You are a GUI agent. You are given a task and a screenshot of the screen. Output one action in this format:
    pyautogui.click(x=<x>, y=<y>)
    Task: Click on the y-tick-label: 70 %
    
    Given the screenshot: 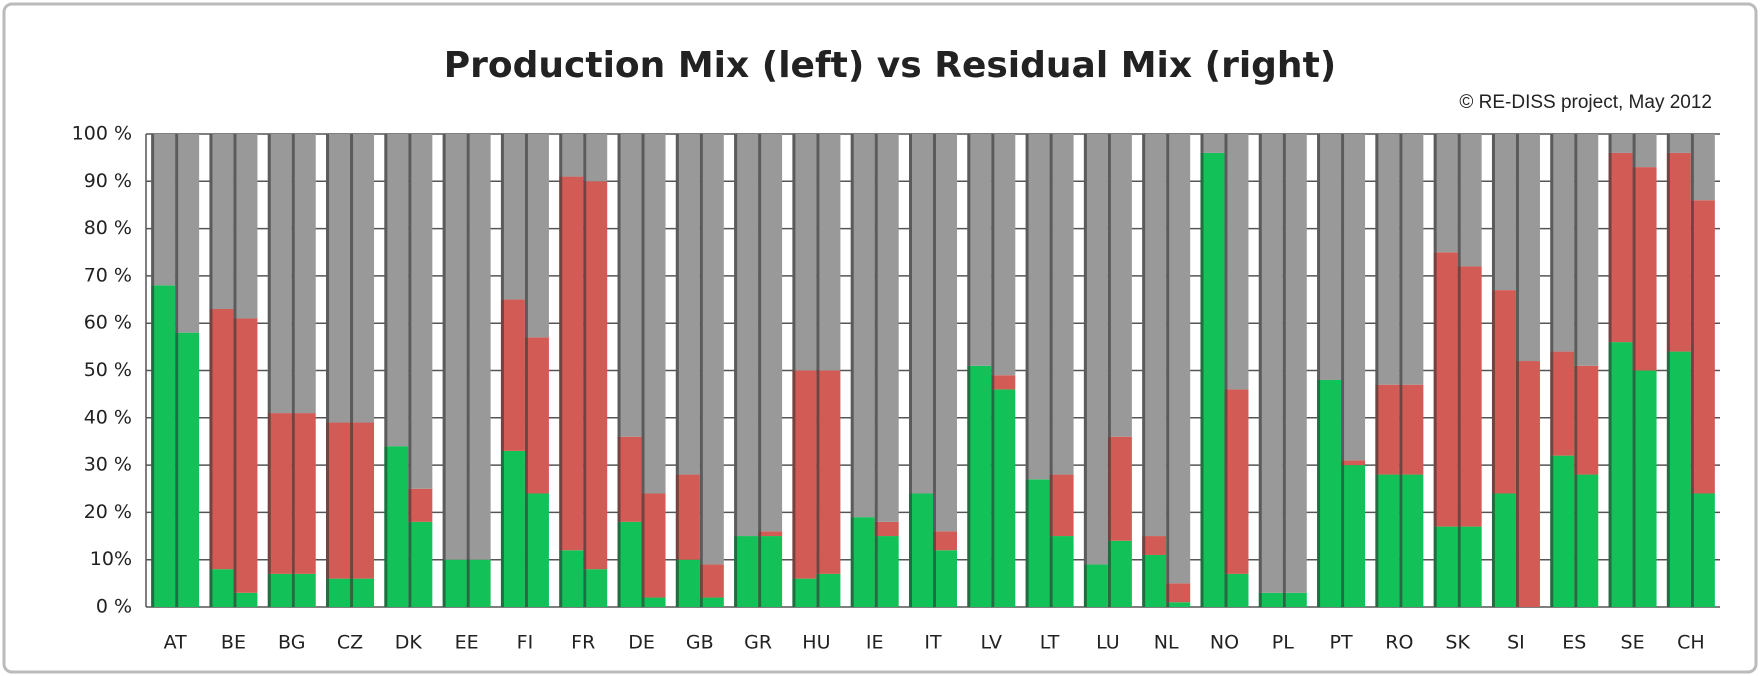 What is the action you would take?
    pyautogui.click(x=108, y=275)
    